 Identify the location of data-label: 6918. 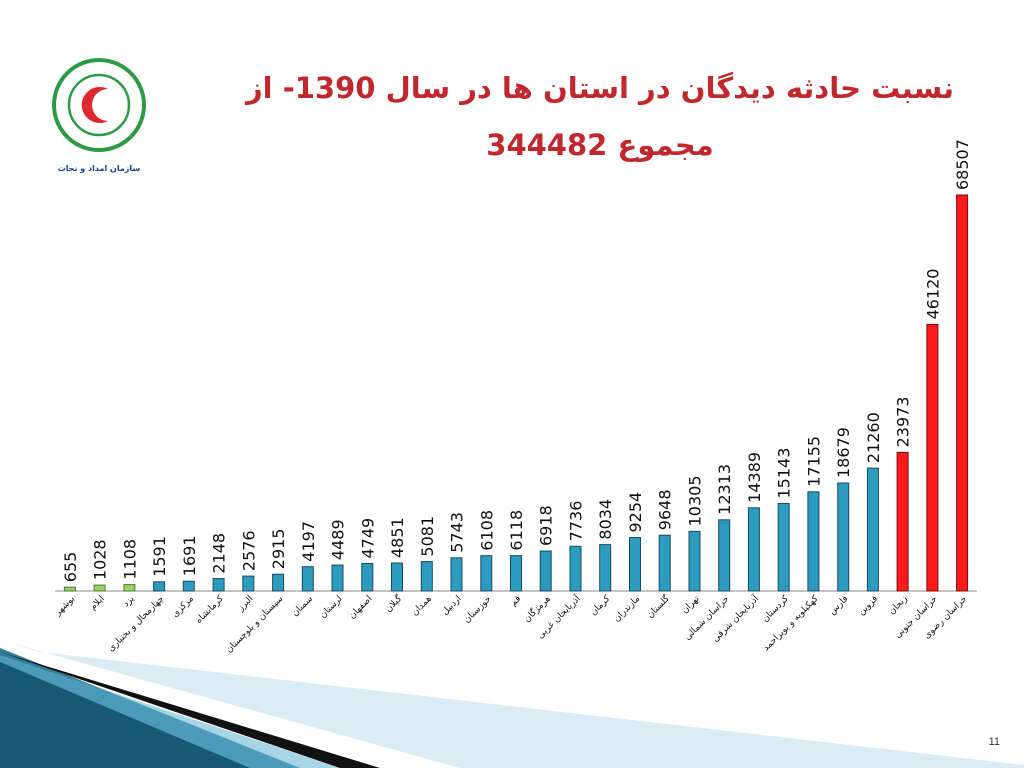
(546, 525).